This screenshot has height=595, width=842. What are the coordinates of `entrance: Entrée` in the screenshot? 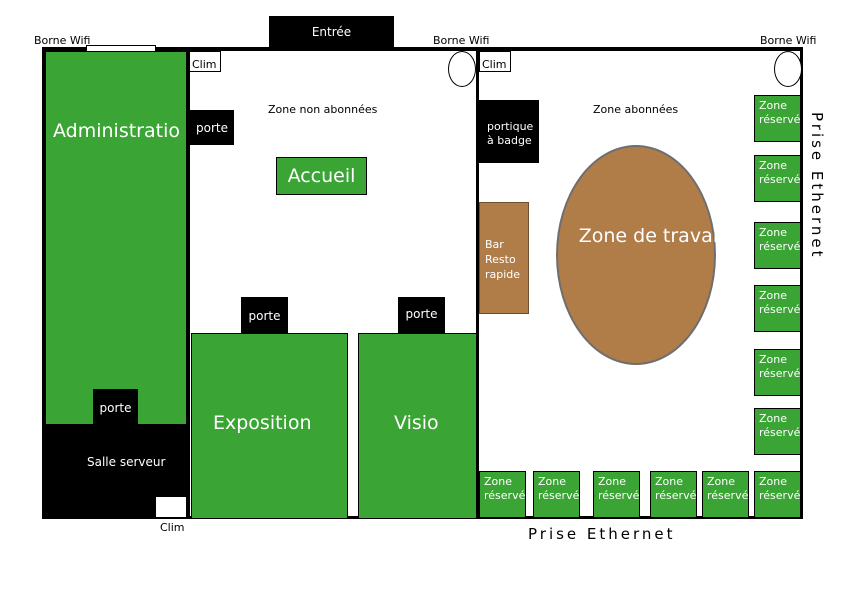 It's located at (331, 32).